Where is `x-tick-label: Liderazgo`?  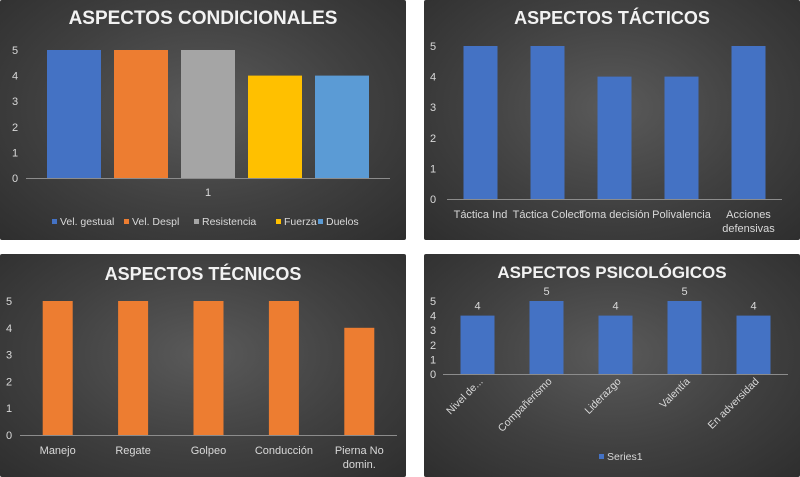 x-tick-label: Liderazgo is located at coordinates (603, 396).